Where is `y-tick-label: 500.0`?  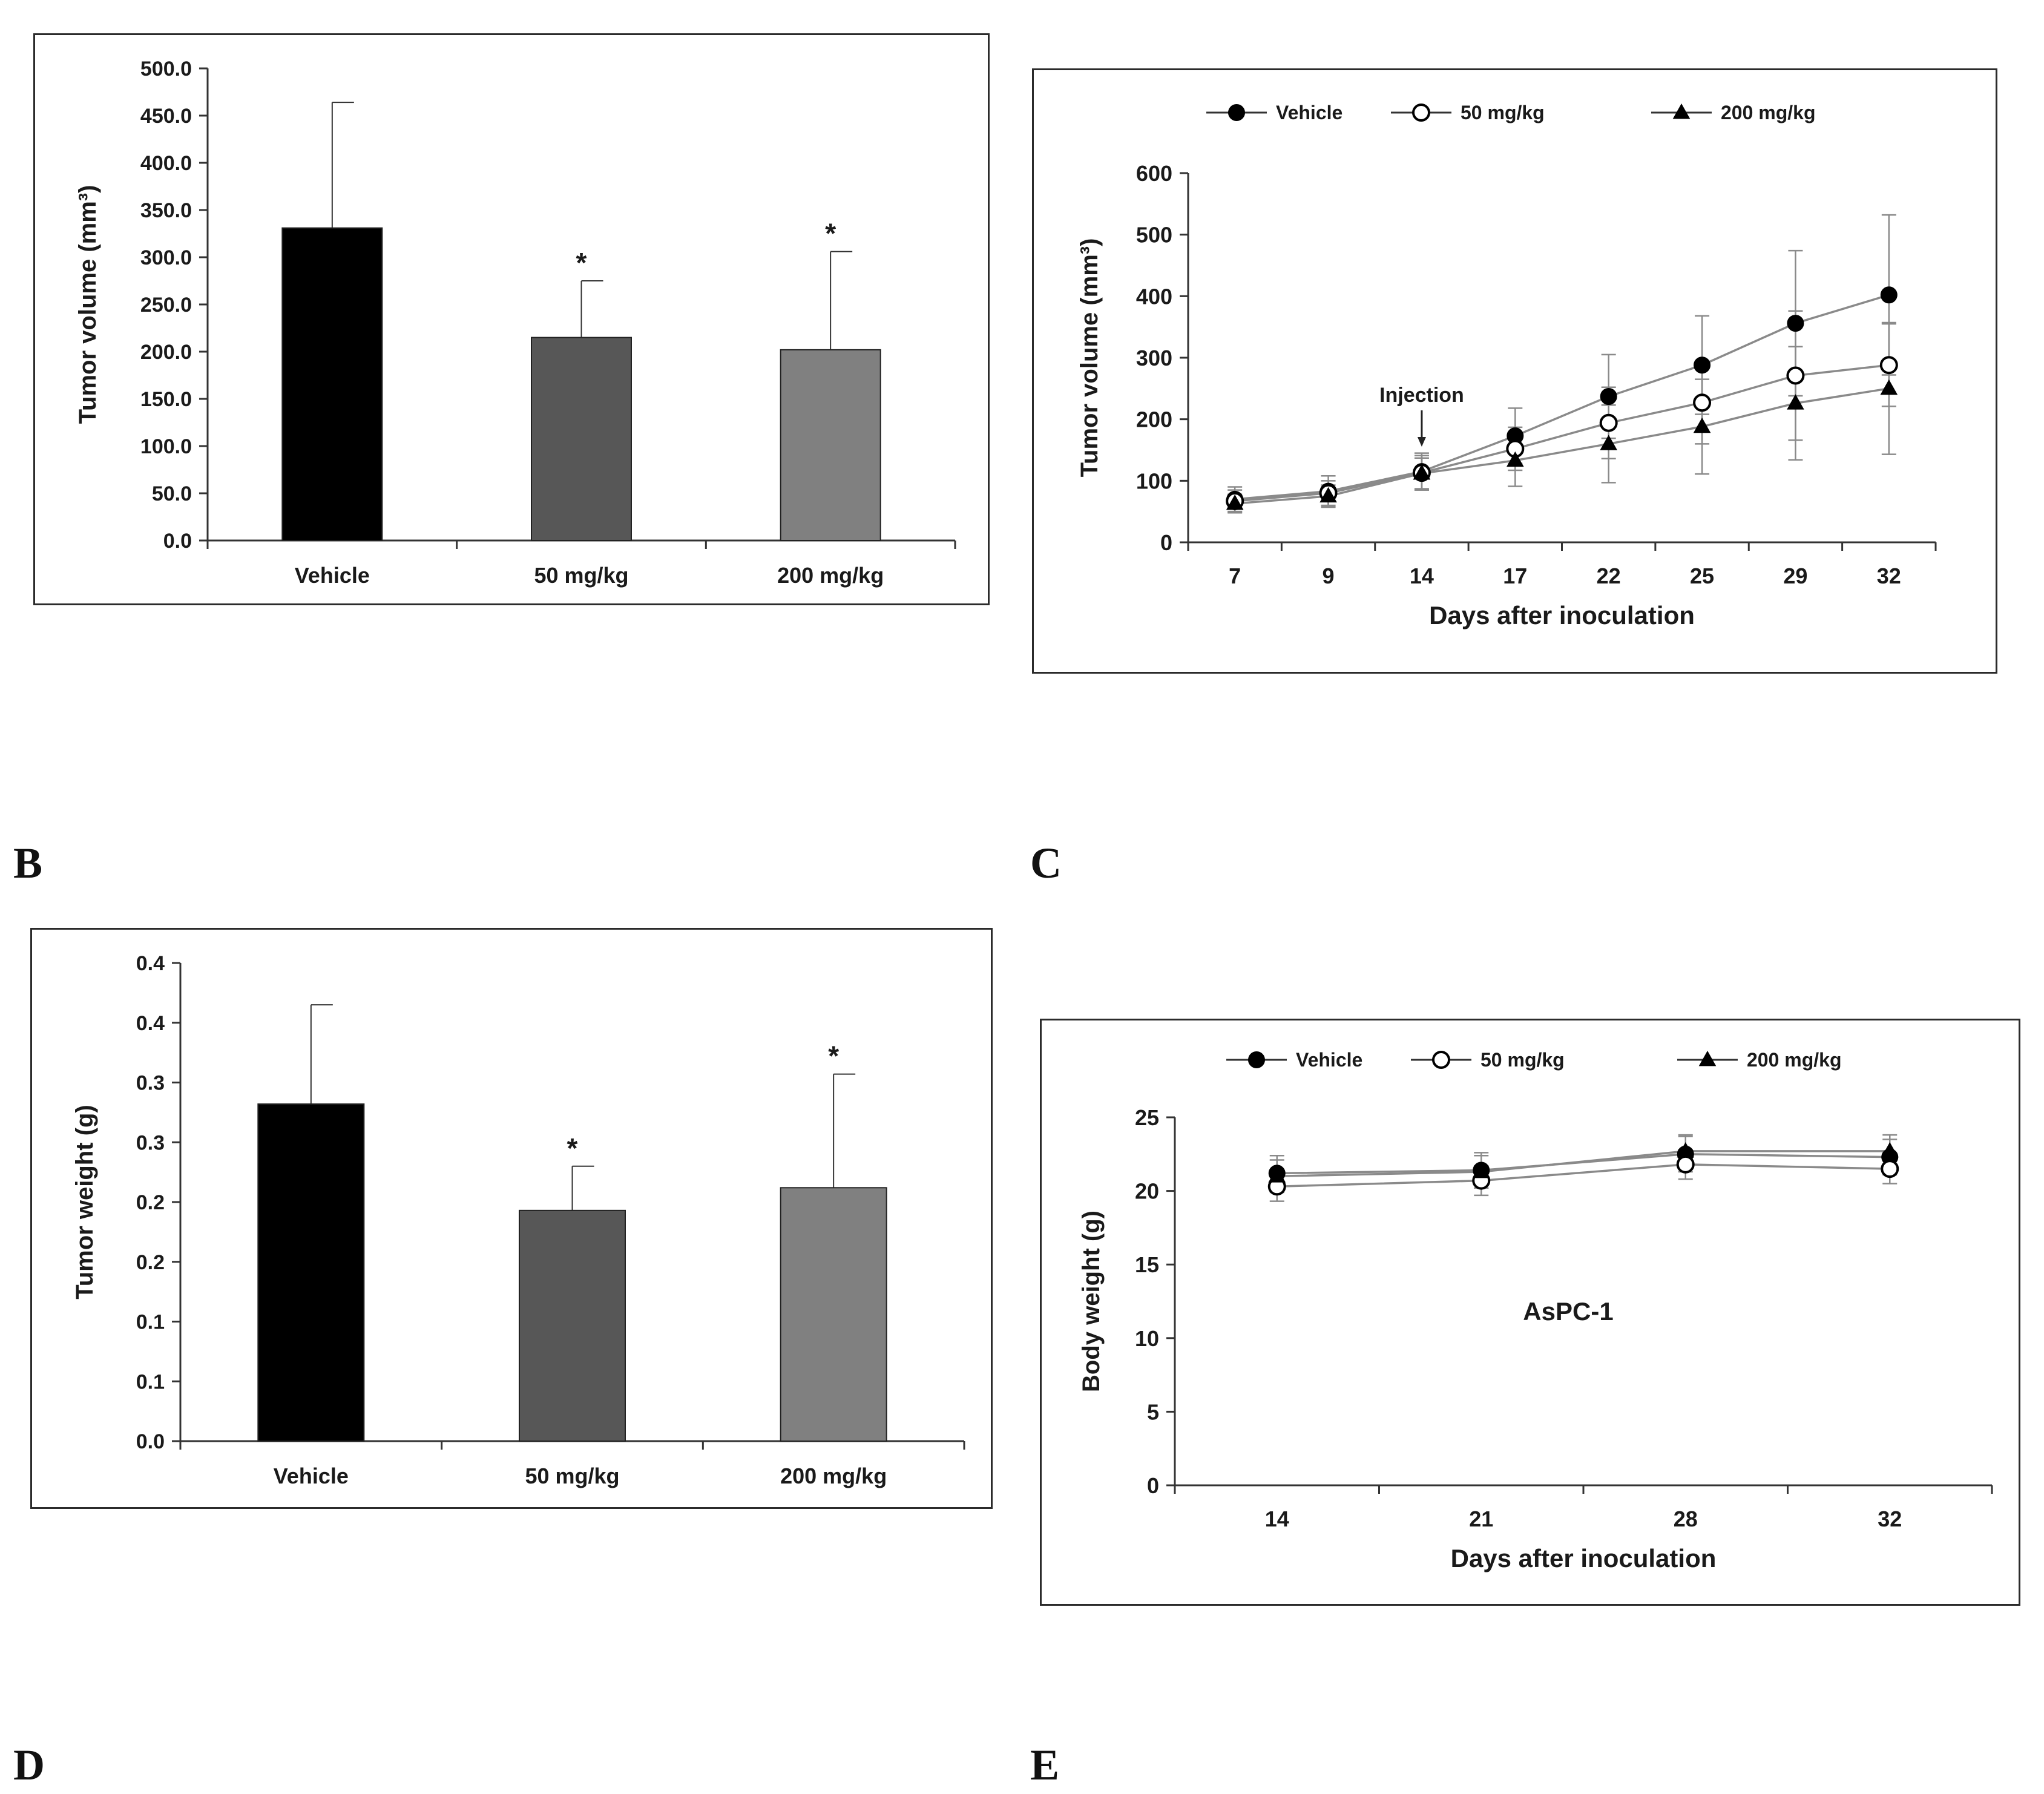
y-tick-label: 500.0 is located at coordinates (166, 69).